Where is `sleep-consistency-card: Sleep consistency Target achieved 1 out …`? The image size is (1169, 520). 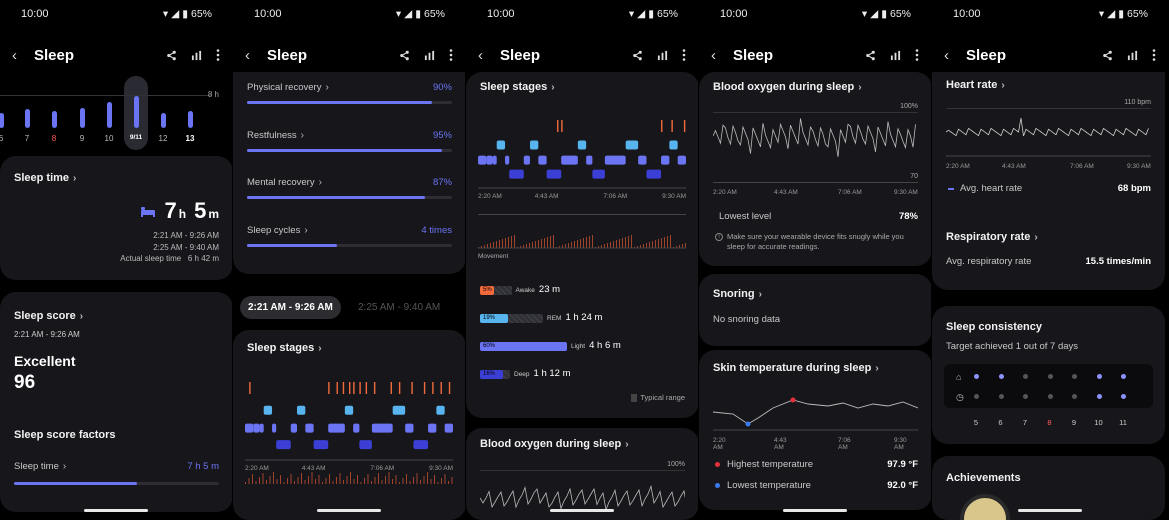 sleep-consistency-card: Sleep consistency Target achieved 1 out … is located at coordinates (1048, 375).